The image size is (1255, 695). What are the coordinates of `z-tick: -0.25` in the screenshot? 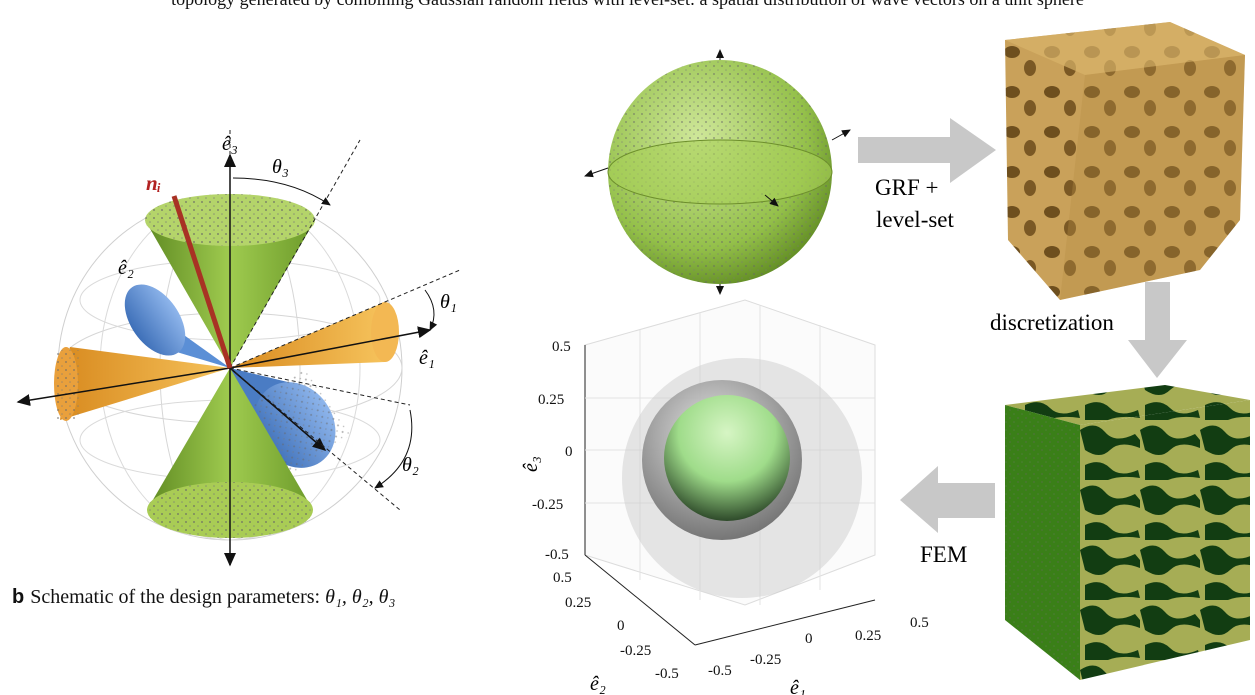 It's located at (547, 505).